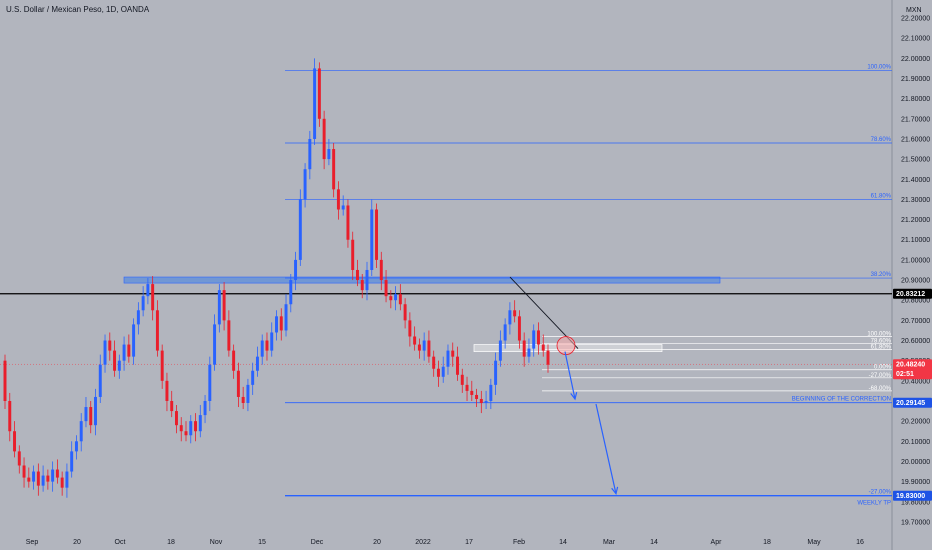 The height and width of the screenshot is (550, 932). Describe the element at coordinates (171, 542) in the screenshot. I see `x-tick-label: 18` at that location.